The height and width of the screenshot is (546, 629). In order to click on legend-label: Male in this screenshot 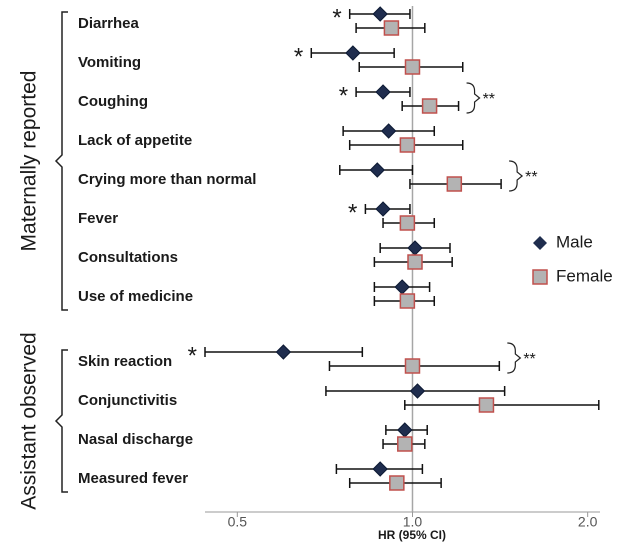, I will do `click(574, 241)`.